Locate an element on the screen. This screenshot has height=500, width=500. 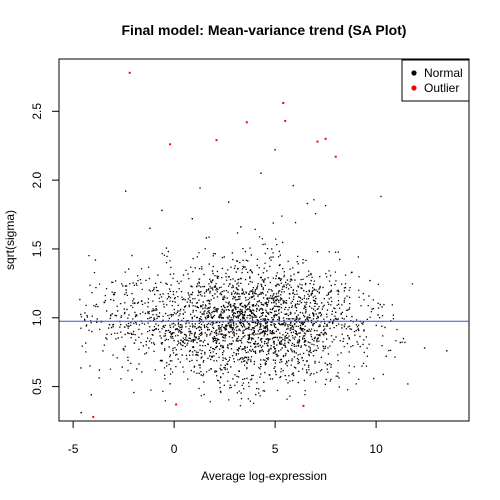
x-tick-label: 0 is located at coordinates (174, 449).